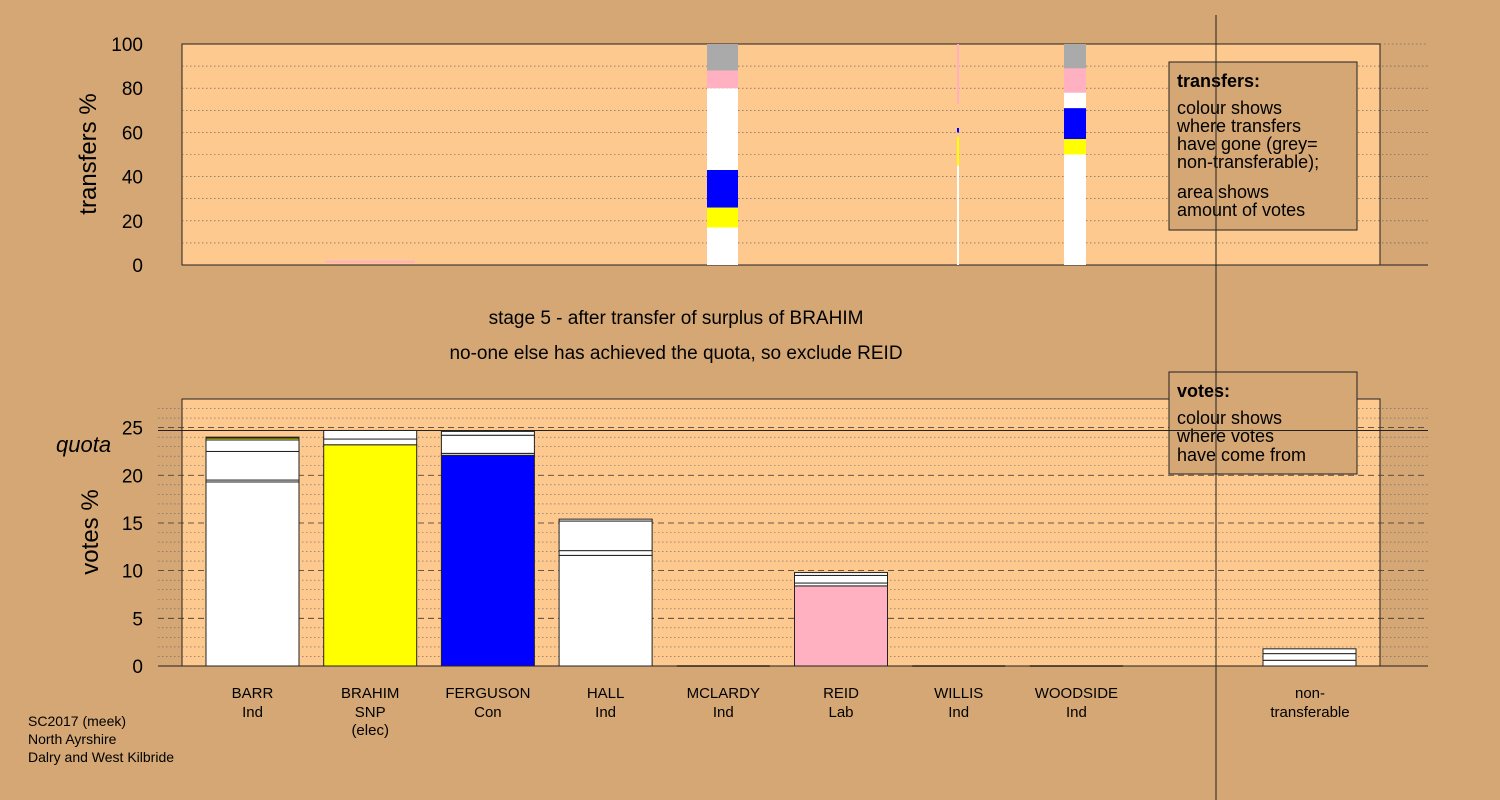 Image resolution: width=1500 pixels, height=800 pixels. Describe the element at coordinates (487, 693) in the screenshot. I see `candidate-name: FERGUSON` at that location.